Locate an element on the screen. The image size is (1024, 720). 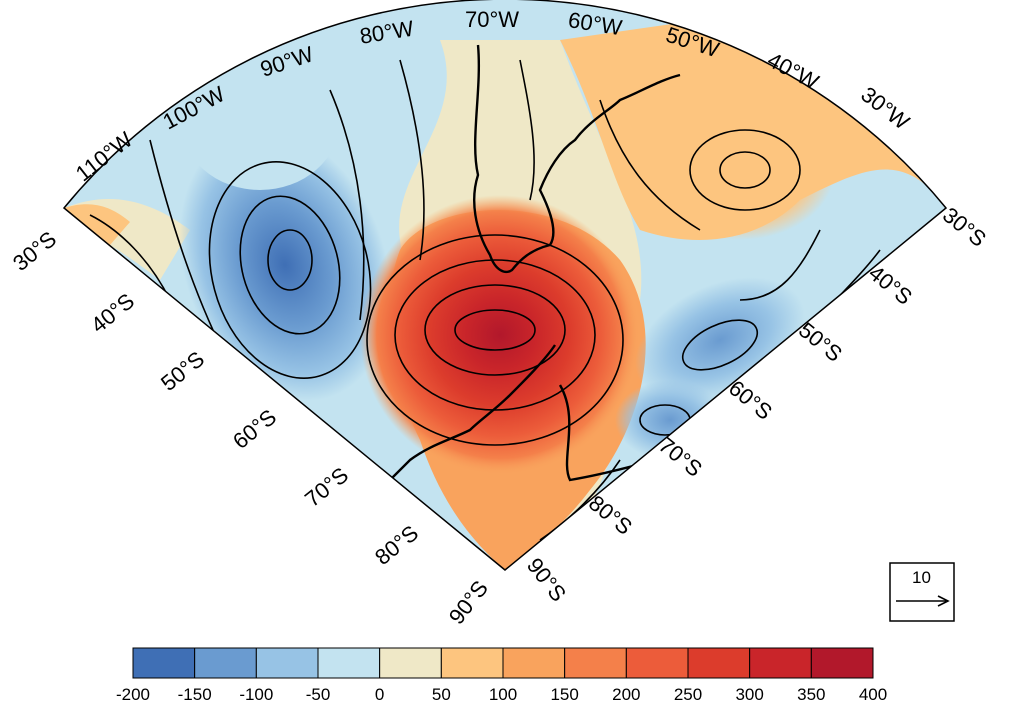
colorbar-tick-label: 350 is located at coordinates (811, 694).